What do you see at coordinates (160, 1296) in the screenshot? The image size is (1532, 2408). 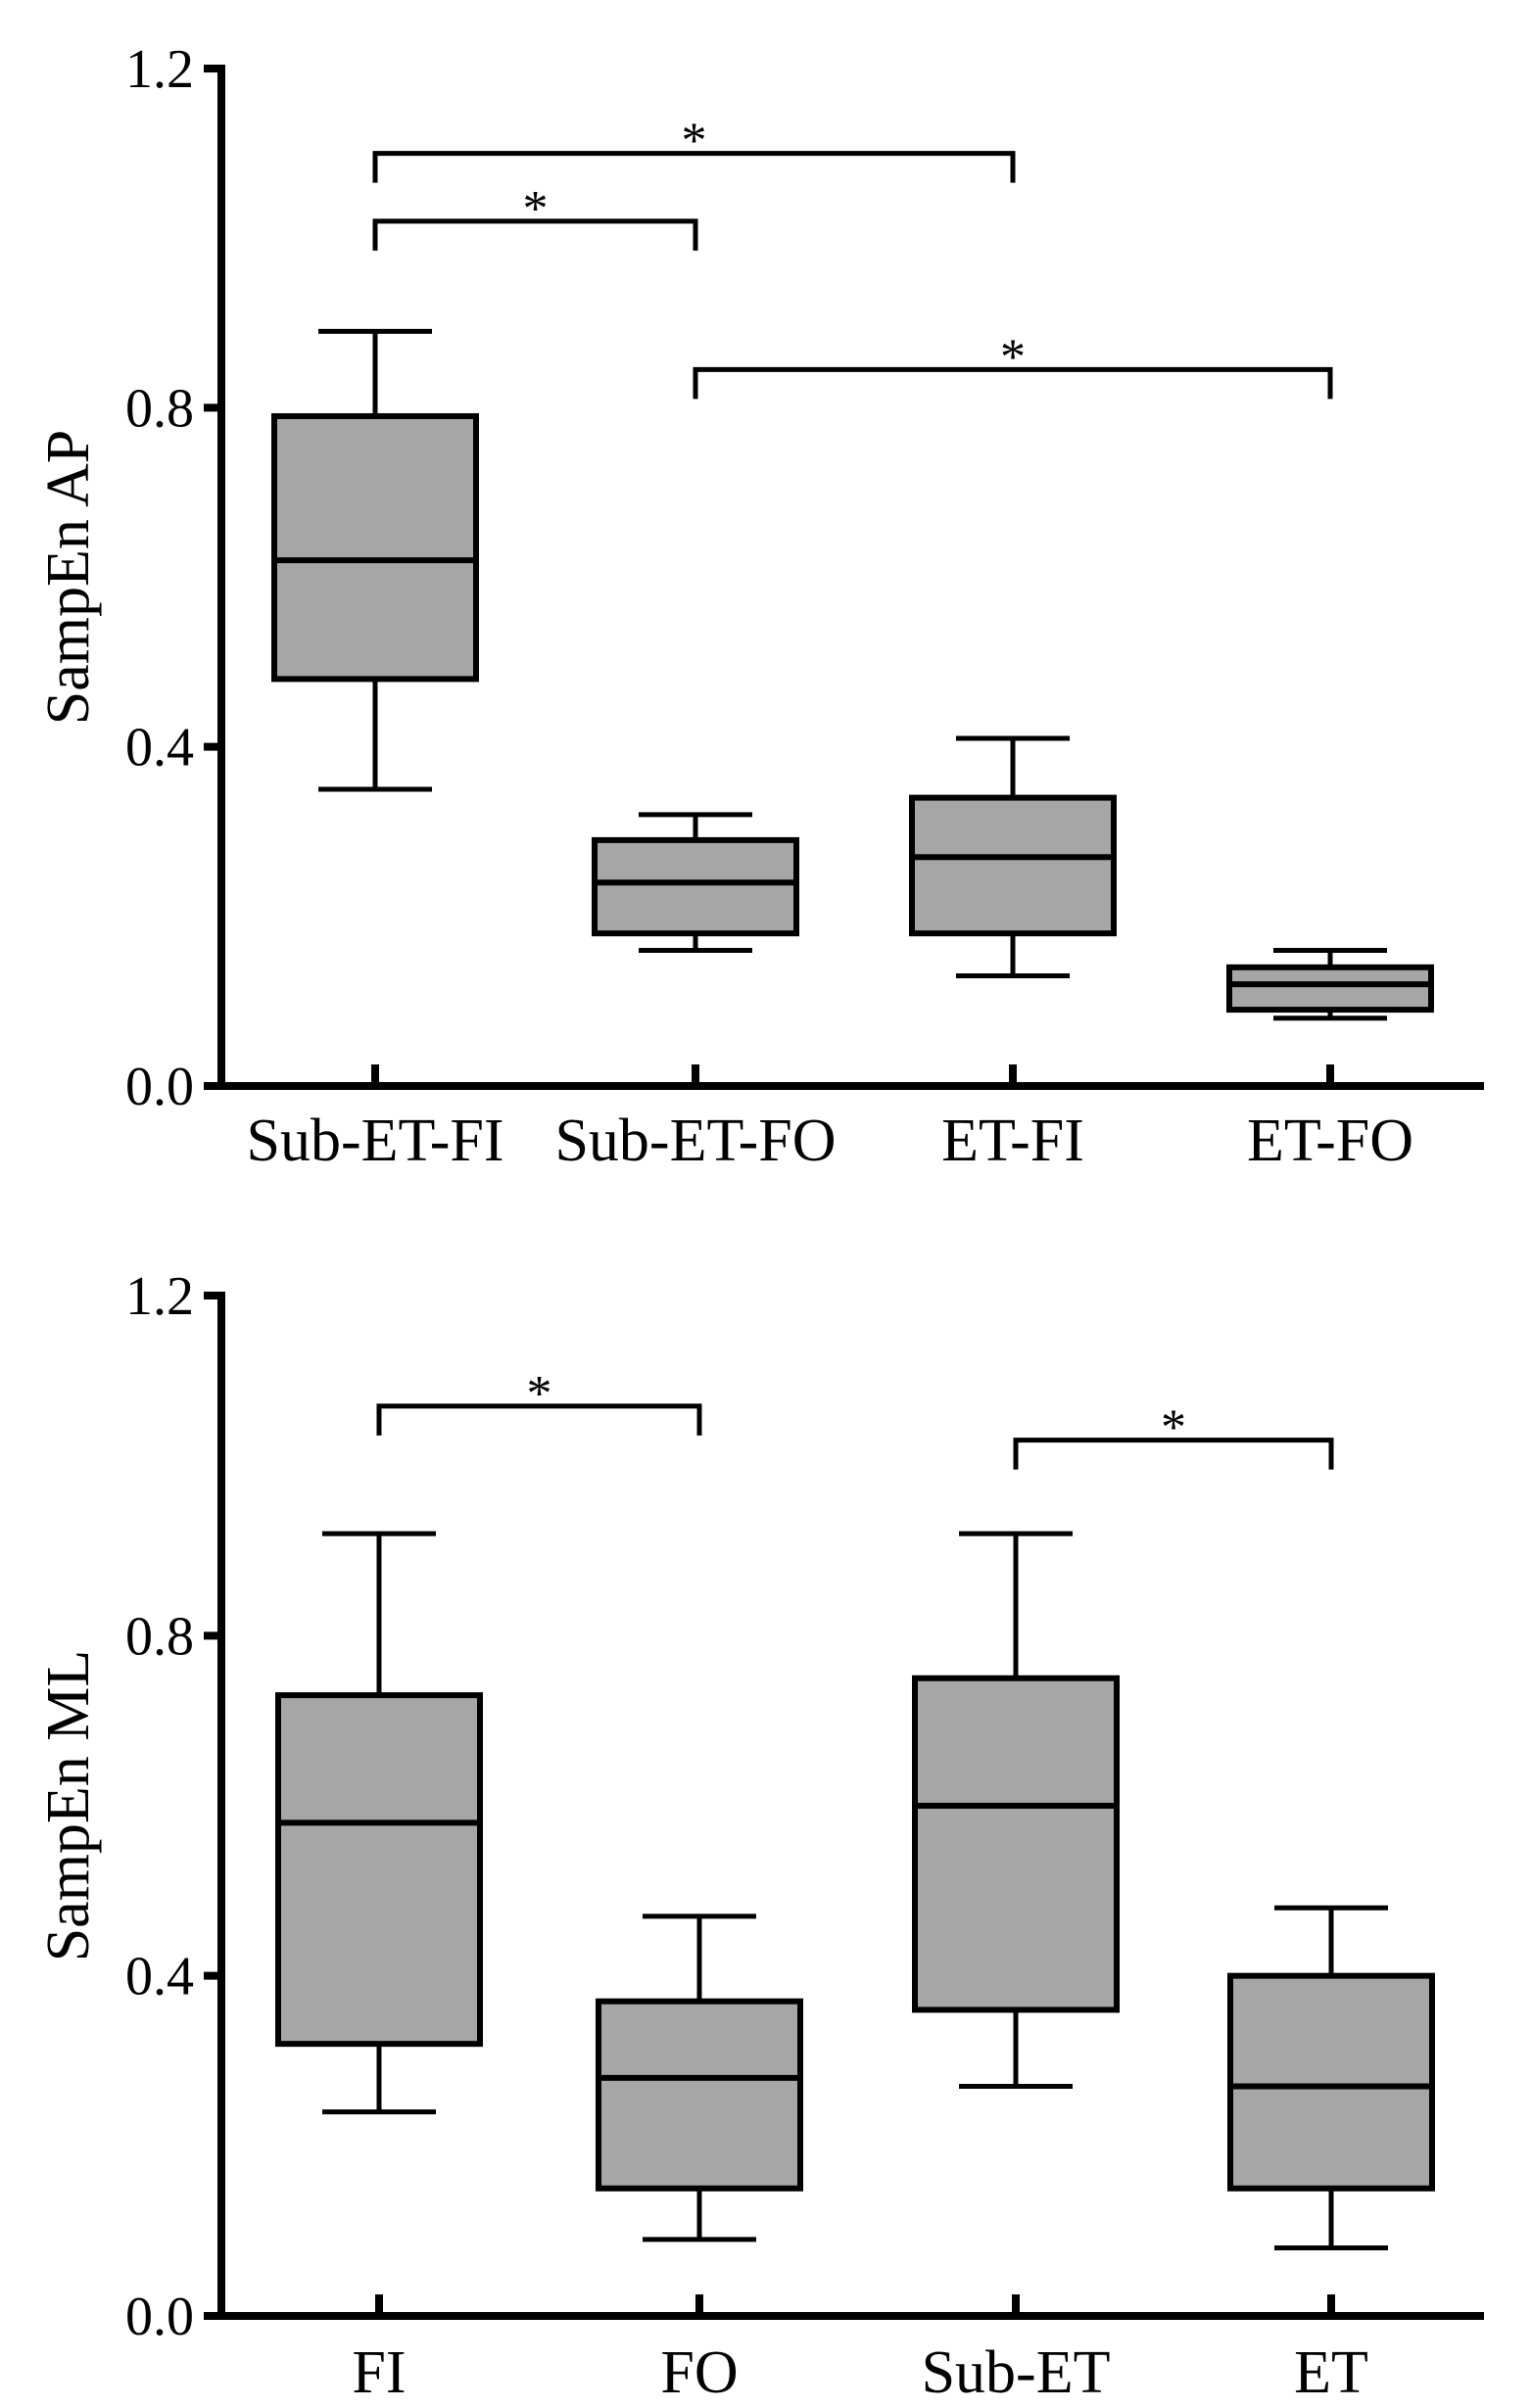 I see `panel-2-y-tick-label: 1.2` at bounding box center [160, 1296].